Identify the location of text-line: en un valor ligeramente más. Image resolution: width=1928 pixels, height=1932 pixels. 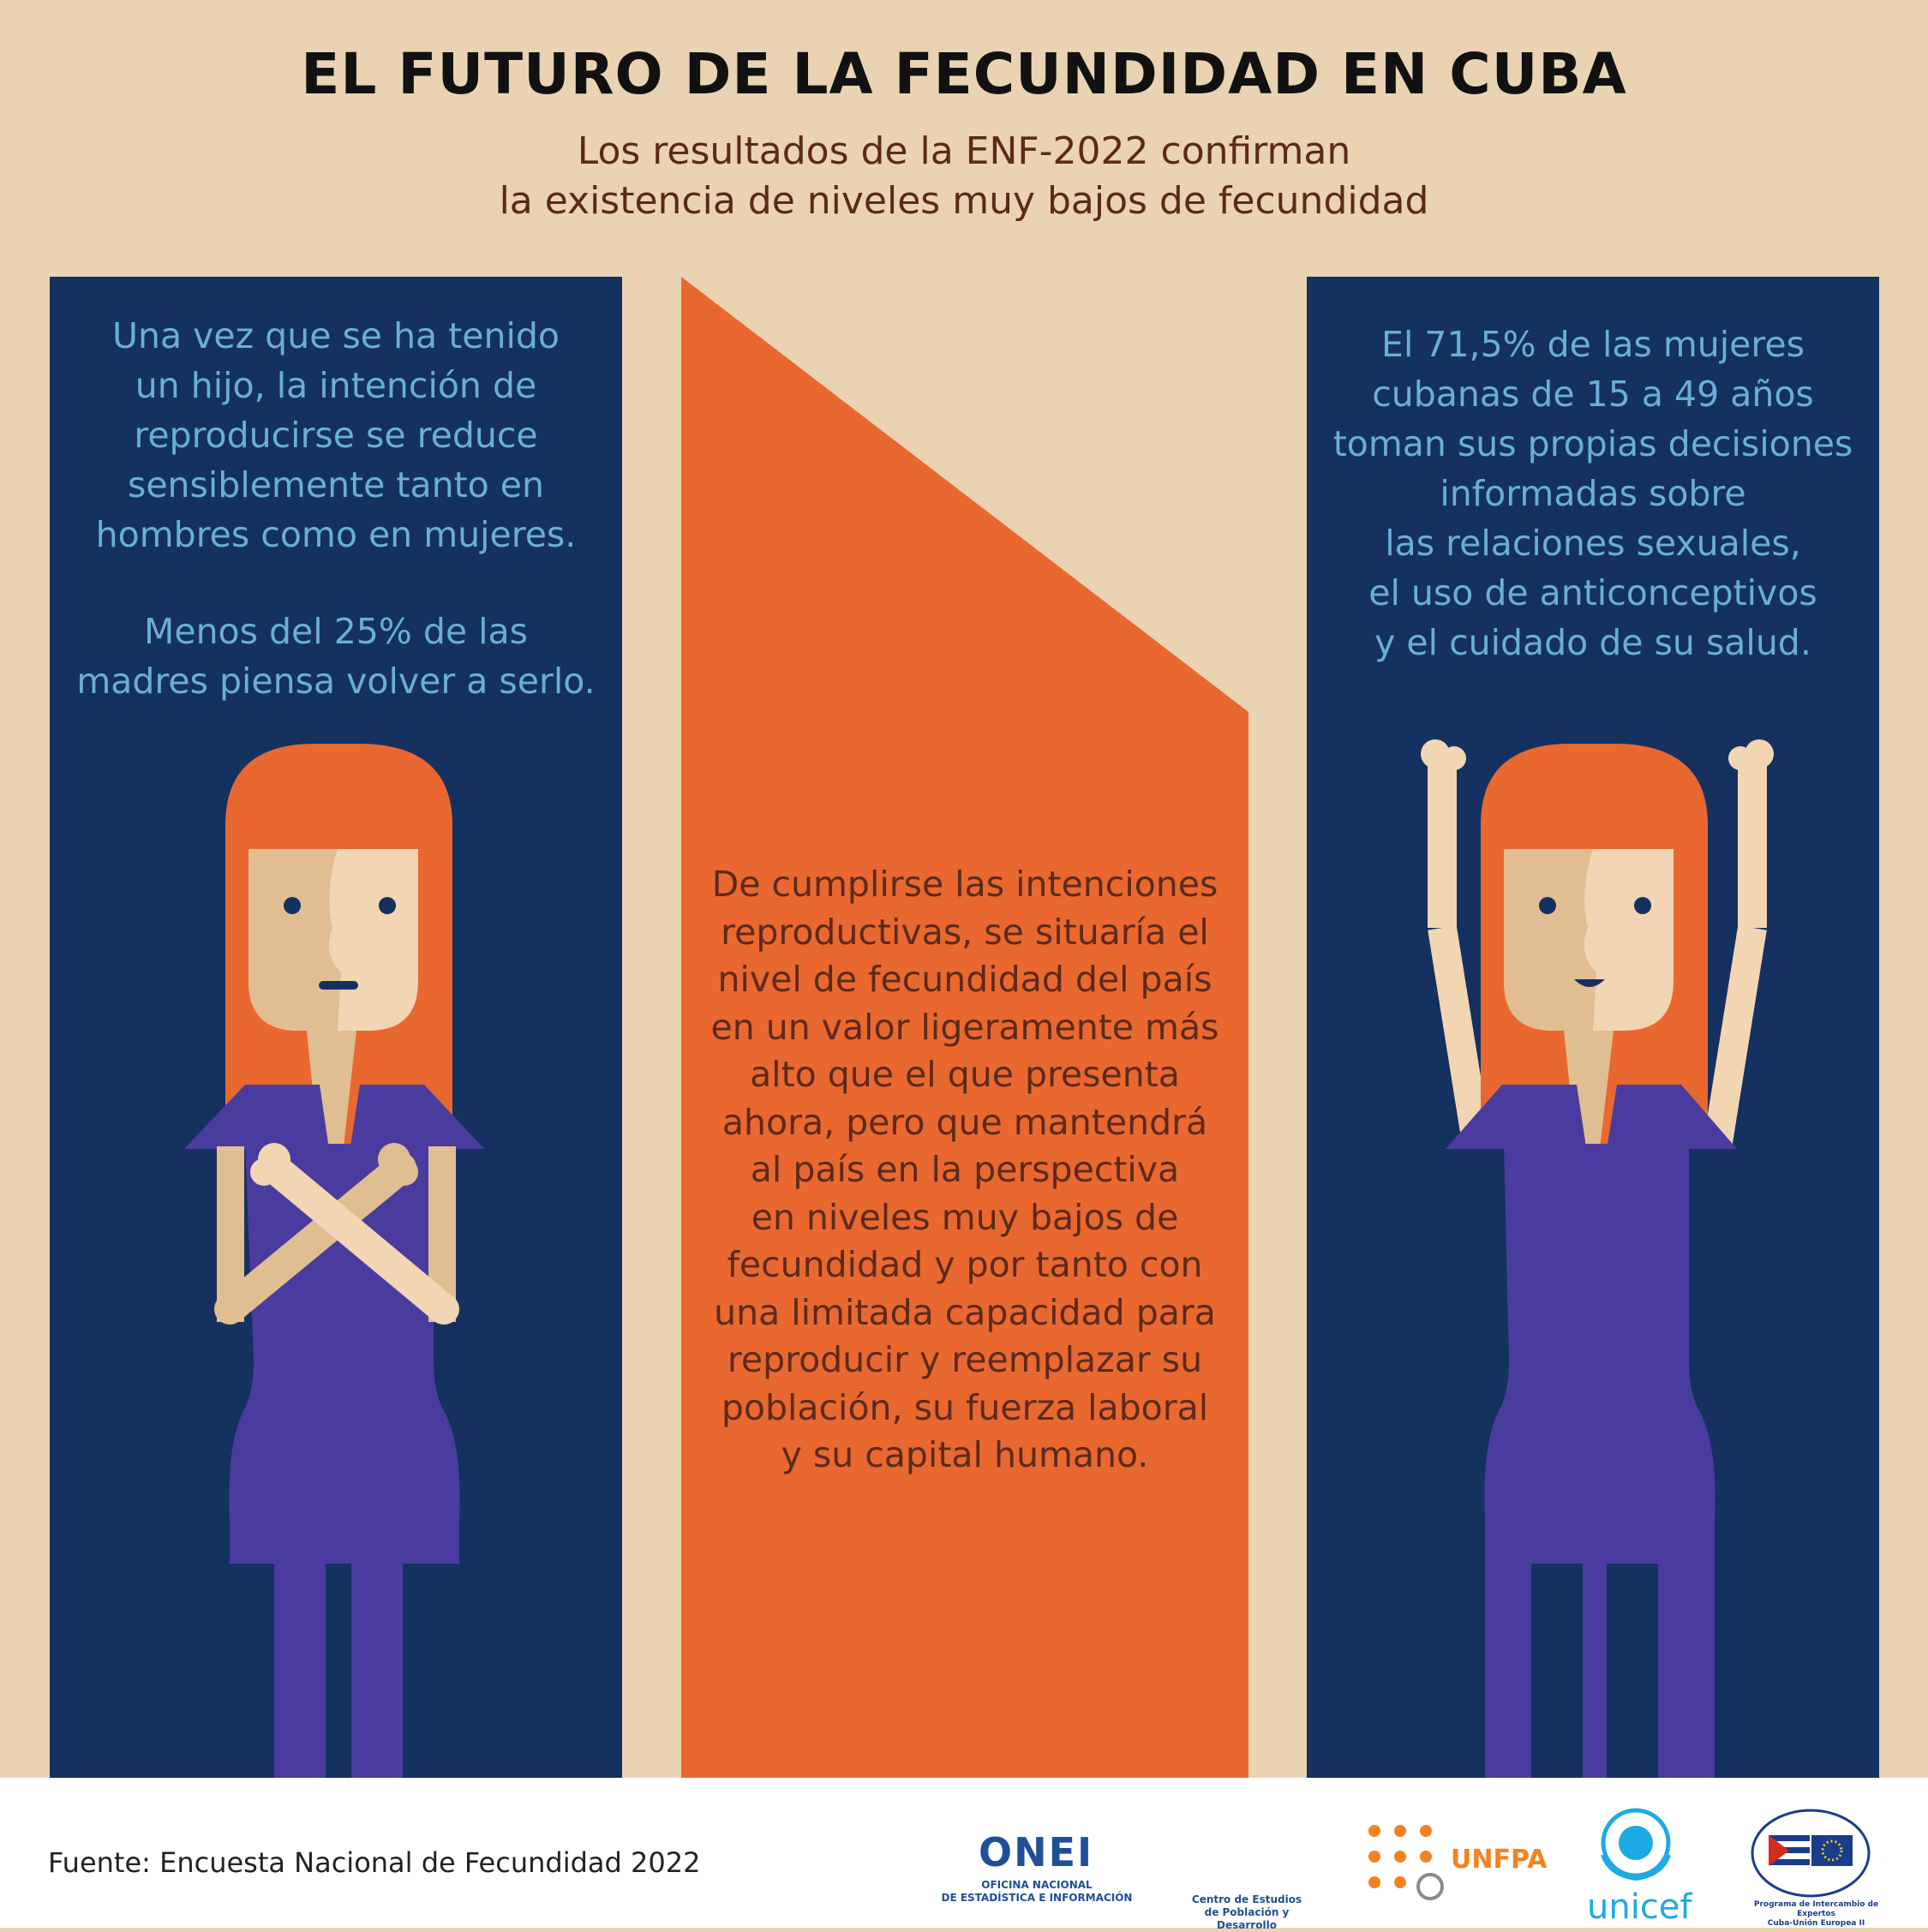
(965, 1027).